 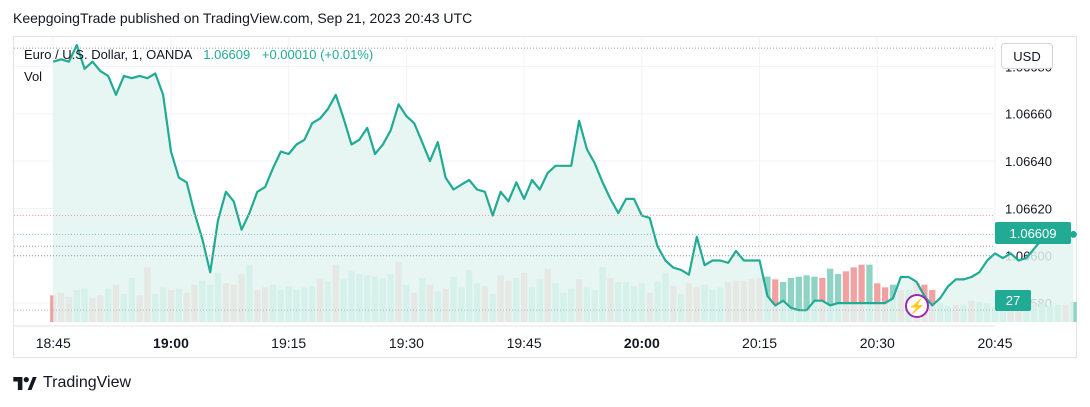 What do you see at coordinates (994, 343) in the screenshot?
I see `x-tick-label: 20:45` at bounding box center [994, 343].